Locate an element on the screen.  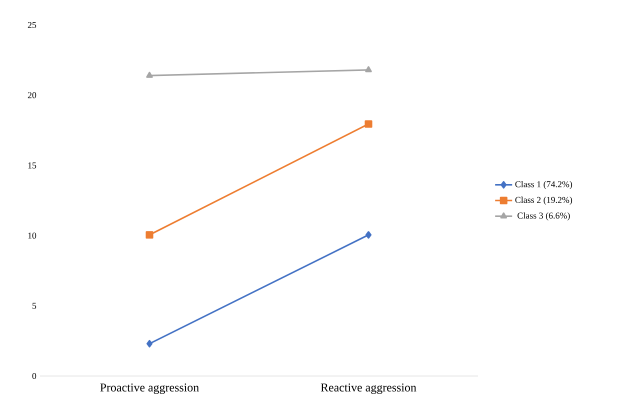
legend-label: Class 1 (74.2%) is located at coordinates (543, 185).